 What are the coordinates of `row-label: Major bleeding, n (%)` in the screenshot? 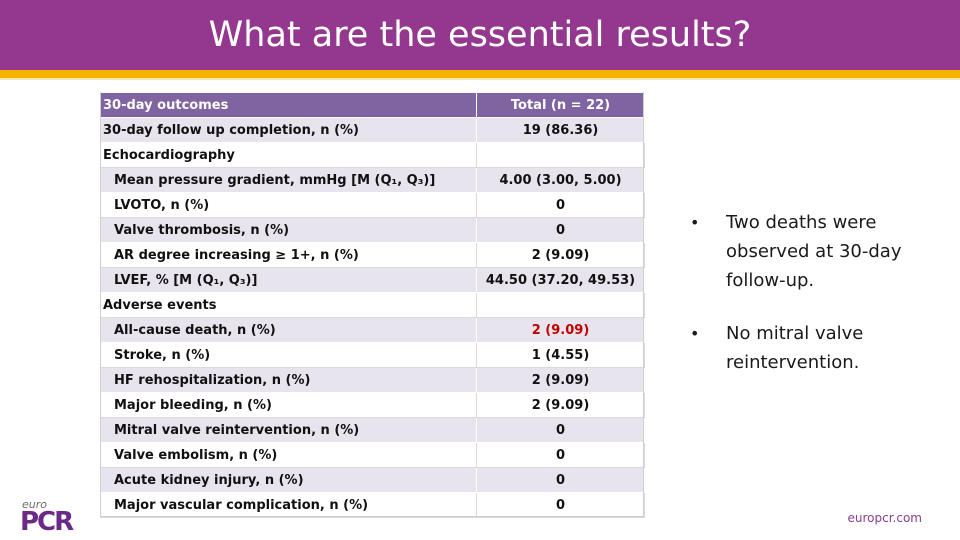 It's located at (288, 405).